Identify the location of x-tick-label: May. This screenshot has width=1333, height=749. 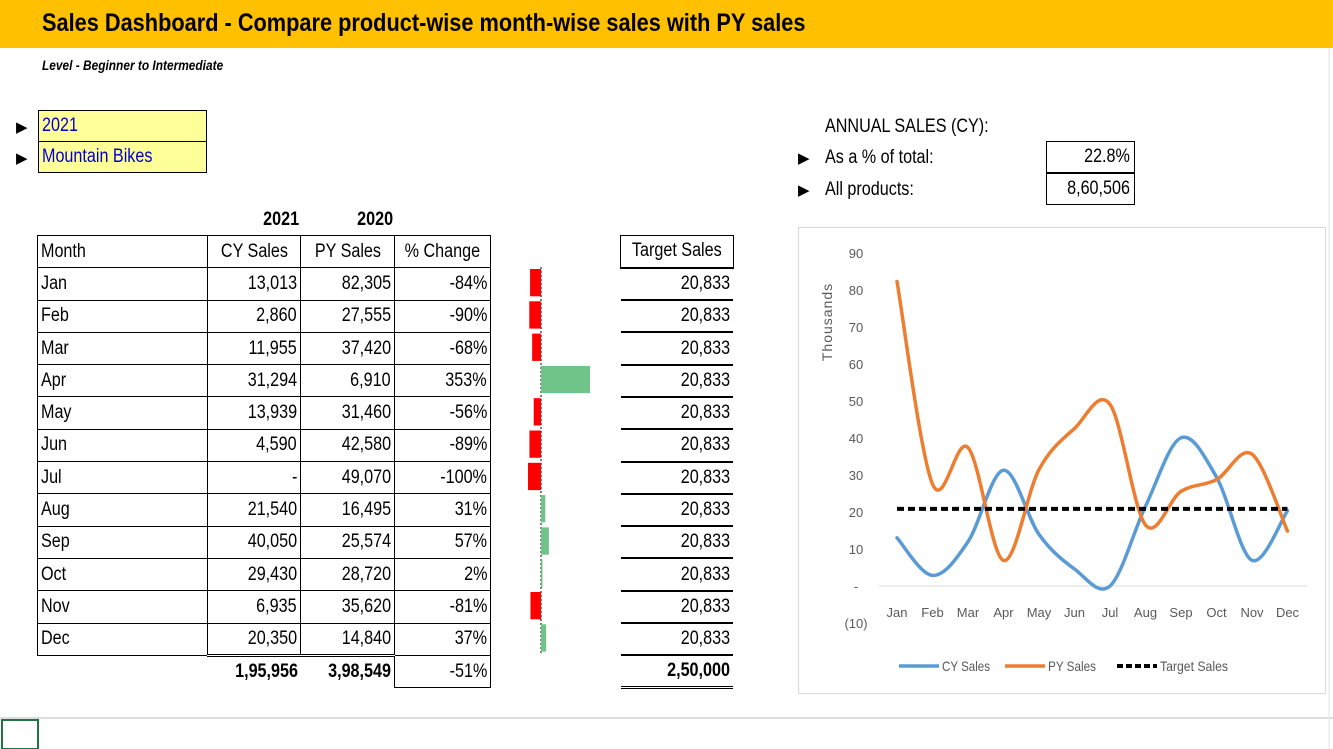
(1039, 612).